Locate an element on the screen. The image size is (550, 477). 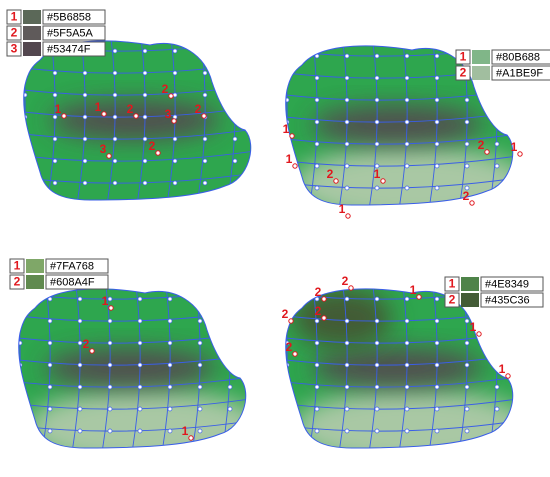
swatch is located at coordinates (35, 282).